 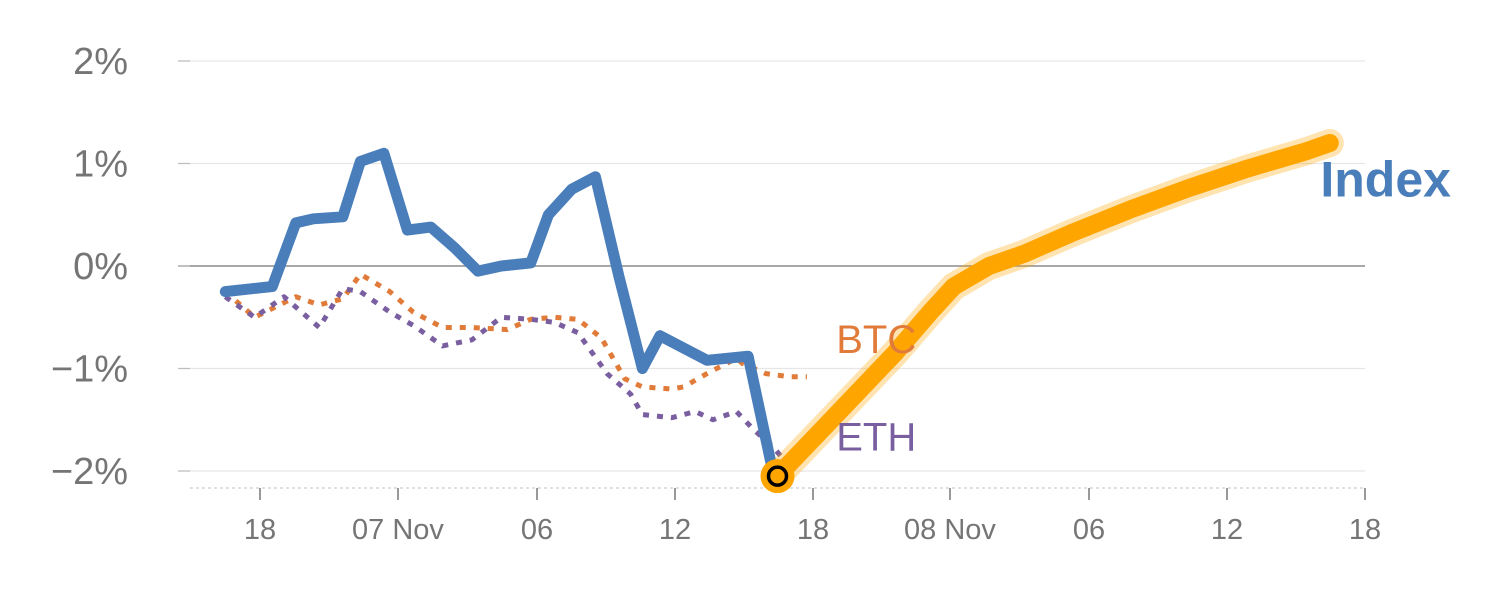 I want to click on btc-label: BTC, so click(x=876, y=340).